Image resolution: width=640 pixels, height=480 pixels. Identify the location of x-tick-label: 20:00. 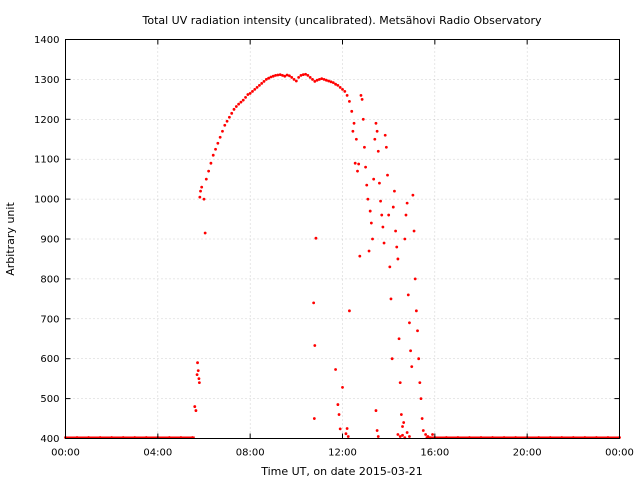
(527, 453).